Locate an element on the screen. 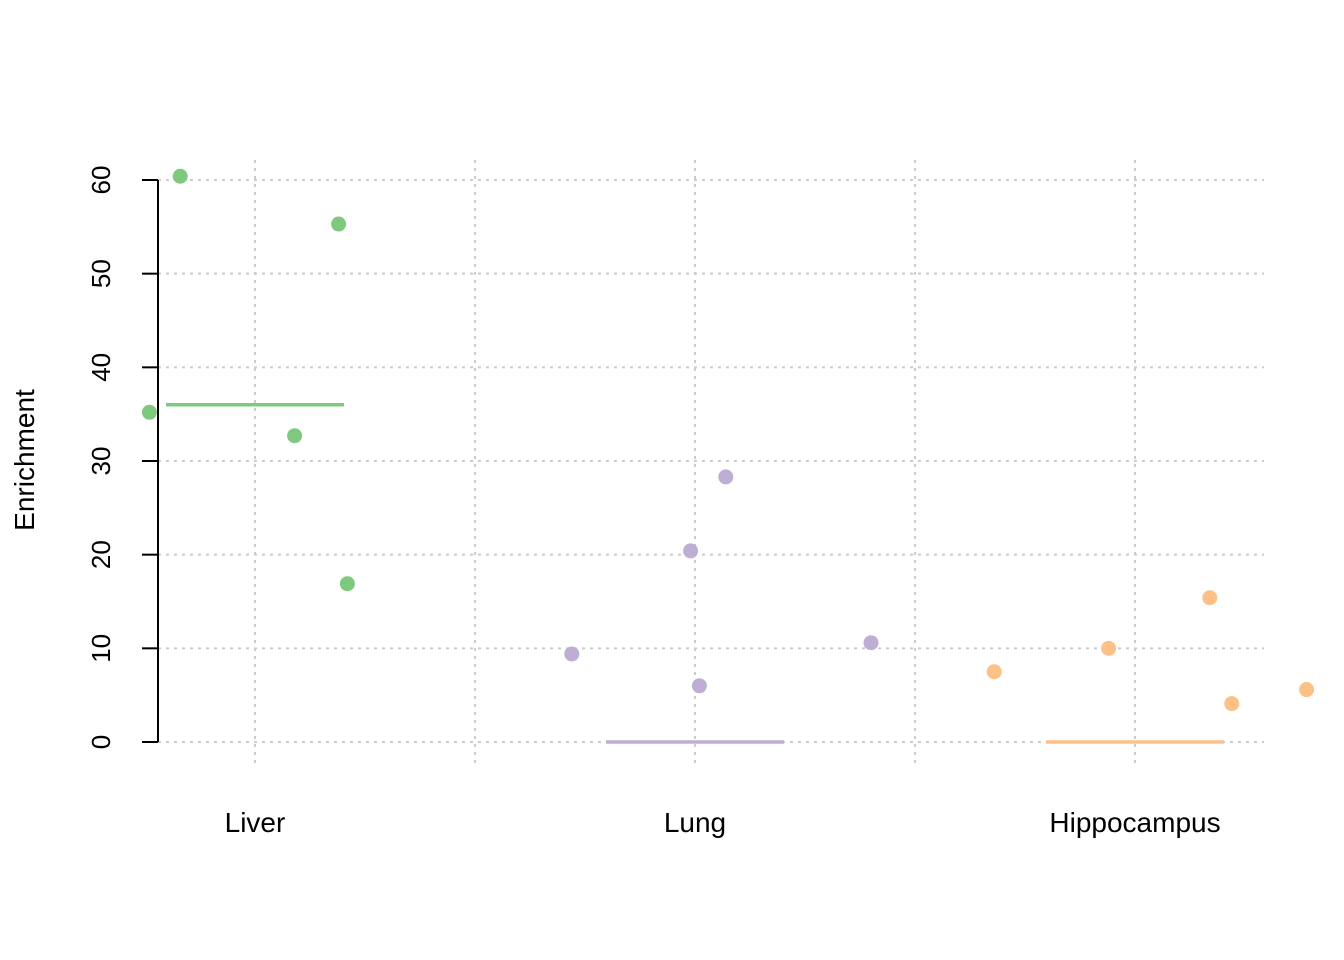 Image resolution: width=1344 pixels, height=960 pixels. y-tick-label: 30 is located at coordinates (101, 461).